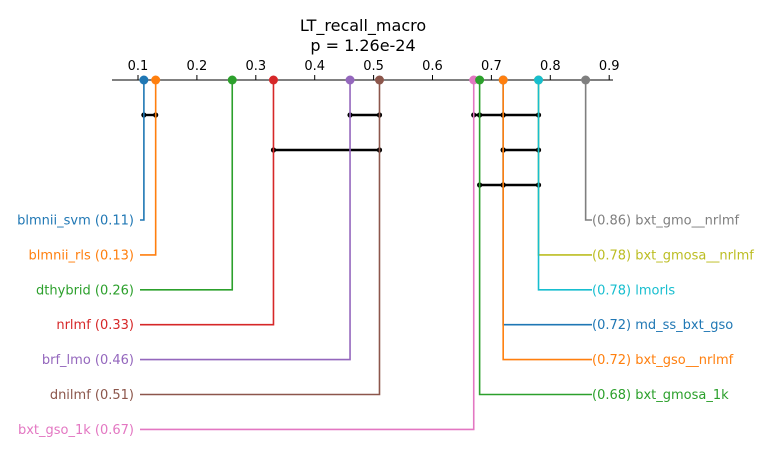 Image resolution: width=774 pixels, height=462 pixels. What do you see at coordinates (609, 66) in the screenshot?
I see `tick-label: 0.9` at bounding box center [609, 66].